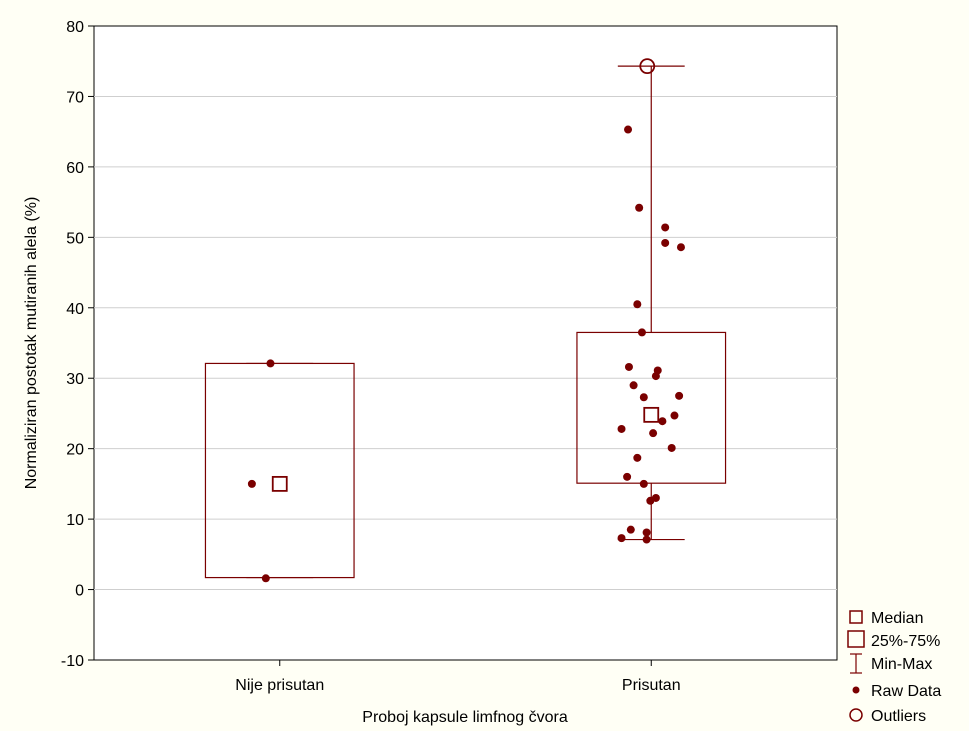 The height and width of the screenshot is (736, 969). What do you see at coordinates (647, 66) in the screenshot?
I see `outlier-point` at bounding box center [647, 66].